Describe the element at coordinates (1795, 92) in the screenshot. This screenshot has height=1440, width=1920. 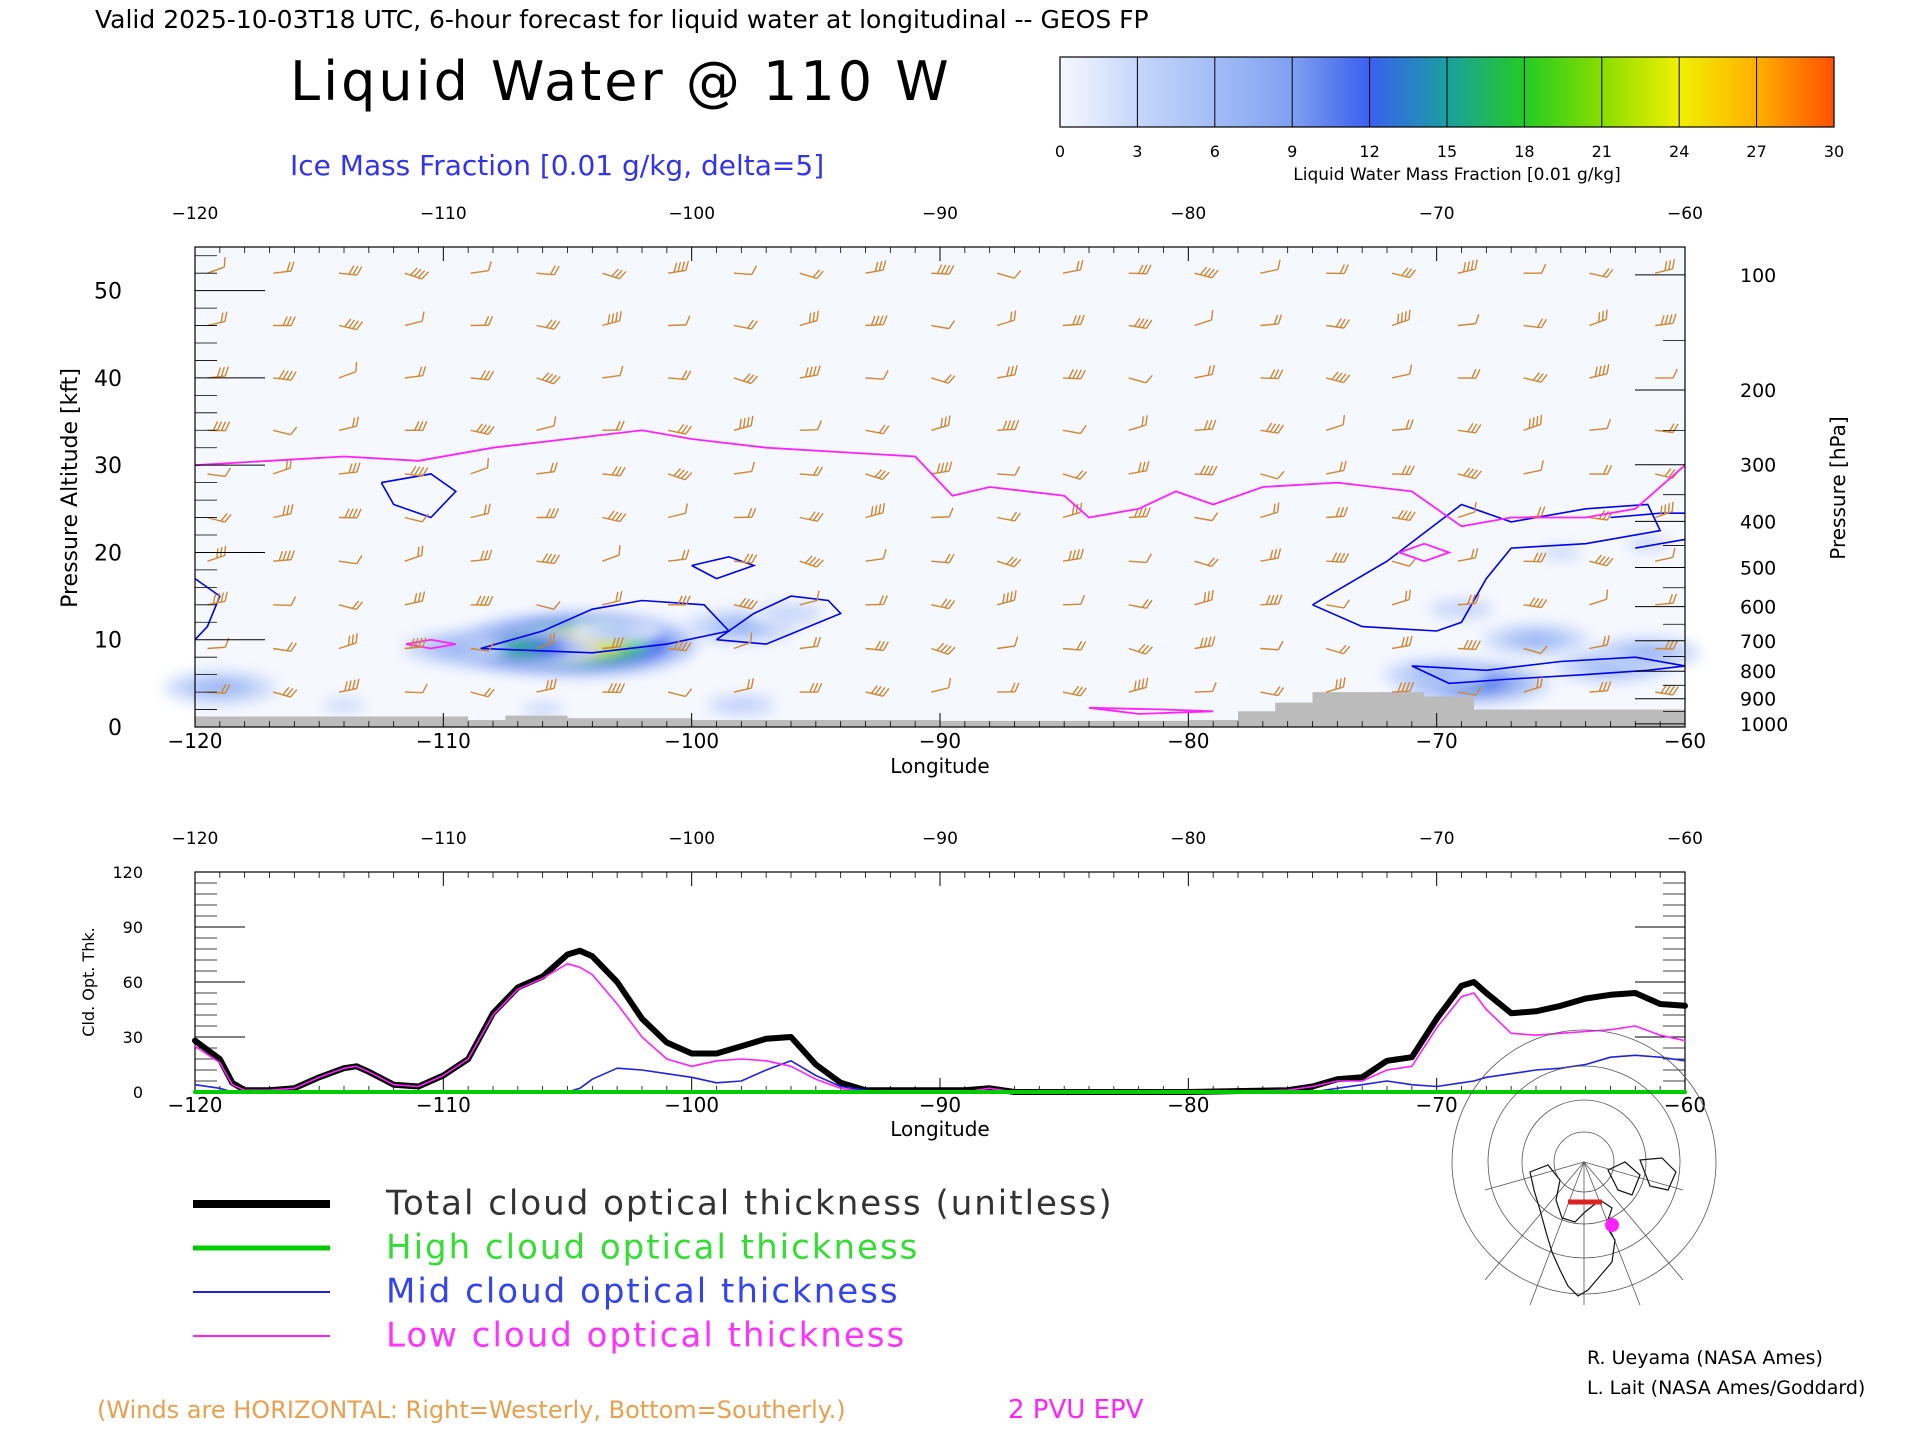
I see `colorbar-segment` at that location.